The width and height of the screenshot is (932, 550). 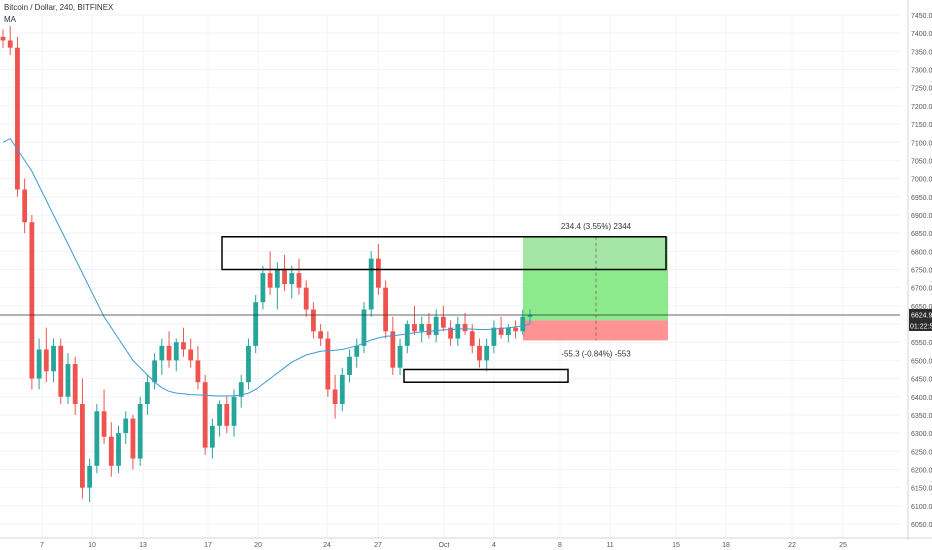 I want to click on price-tick-label: 7100.0, so click(x=921, y=143).